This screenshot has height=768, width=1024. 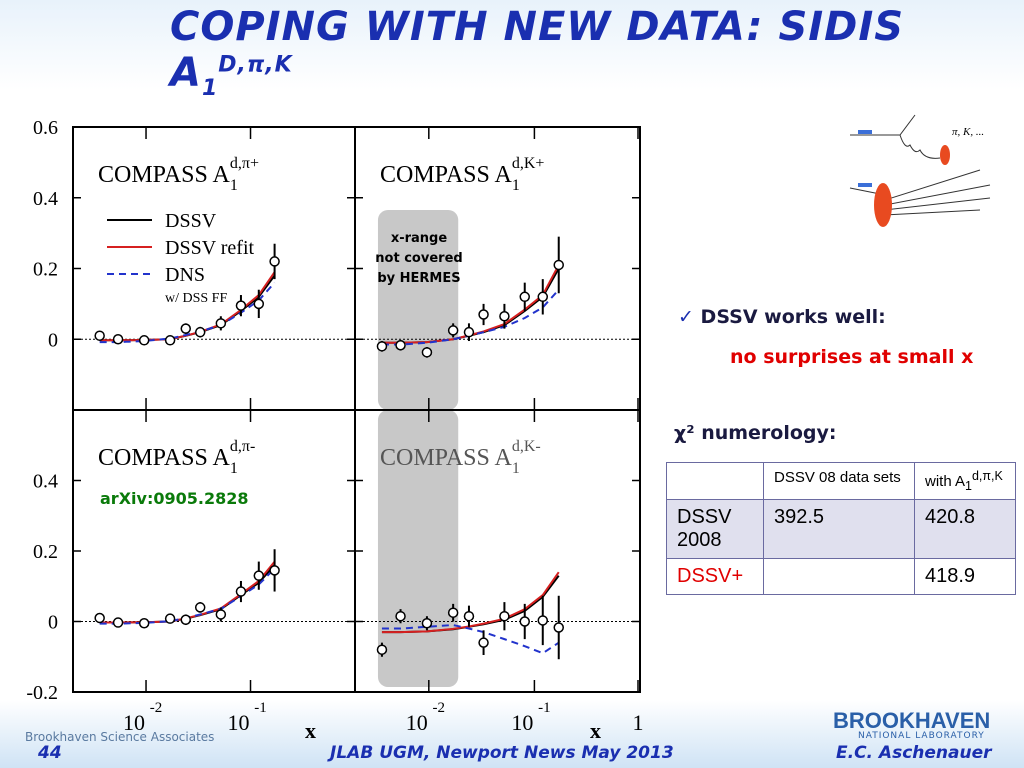 I want to click on panel-title: COMPASS A1 d,π+, so click(x=178, y=174).